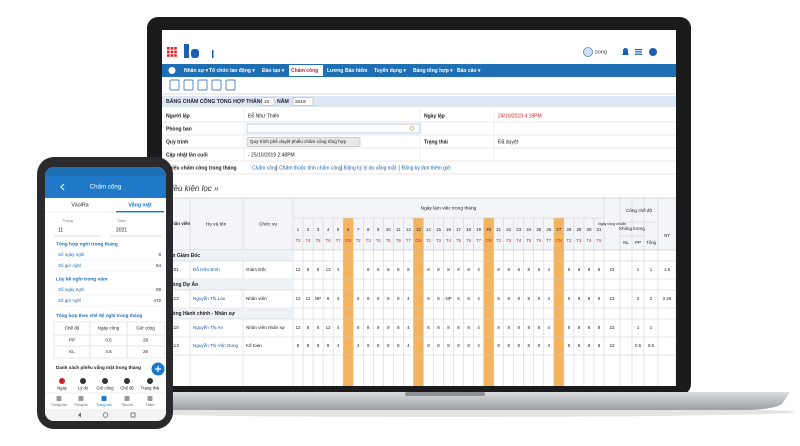 The width and height of the screenshot is (800, 446). What do you see at coordinates (182, 284) in the screenshot?
I see `group-name: Phòng Dự Án` at bounding box center [182, 284].